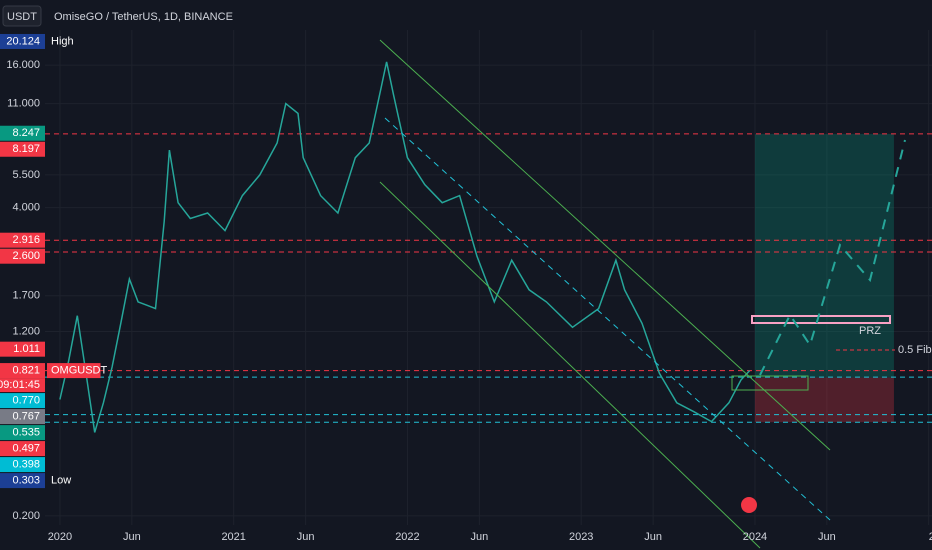 The width and height of the screenshot is (932, 550). I want to click on currency: USDT, so click(22, 17).